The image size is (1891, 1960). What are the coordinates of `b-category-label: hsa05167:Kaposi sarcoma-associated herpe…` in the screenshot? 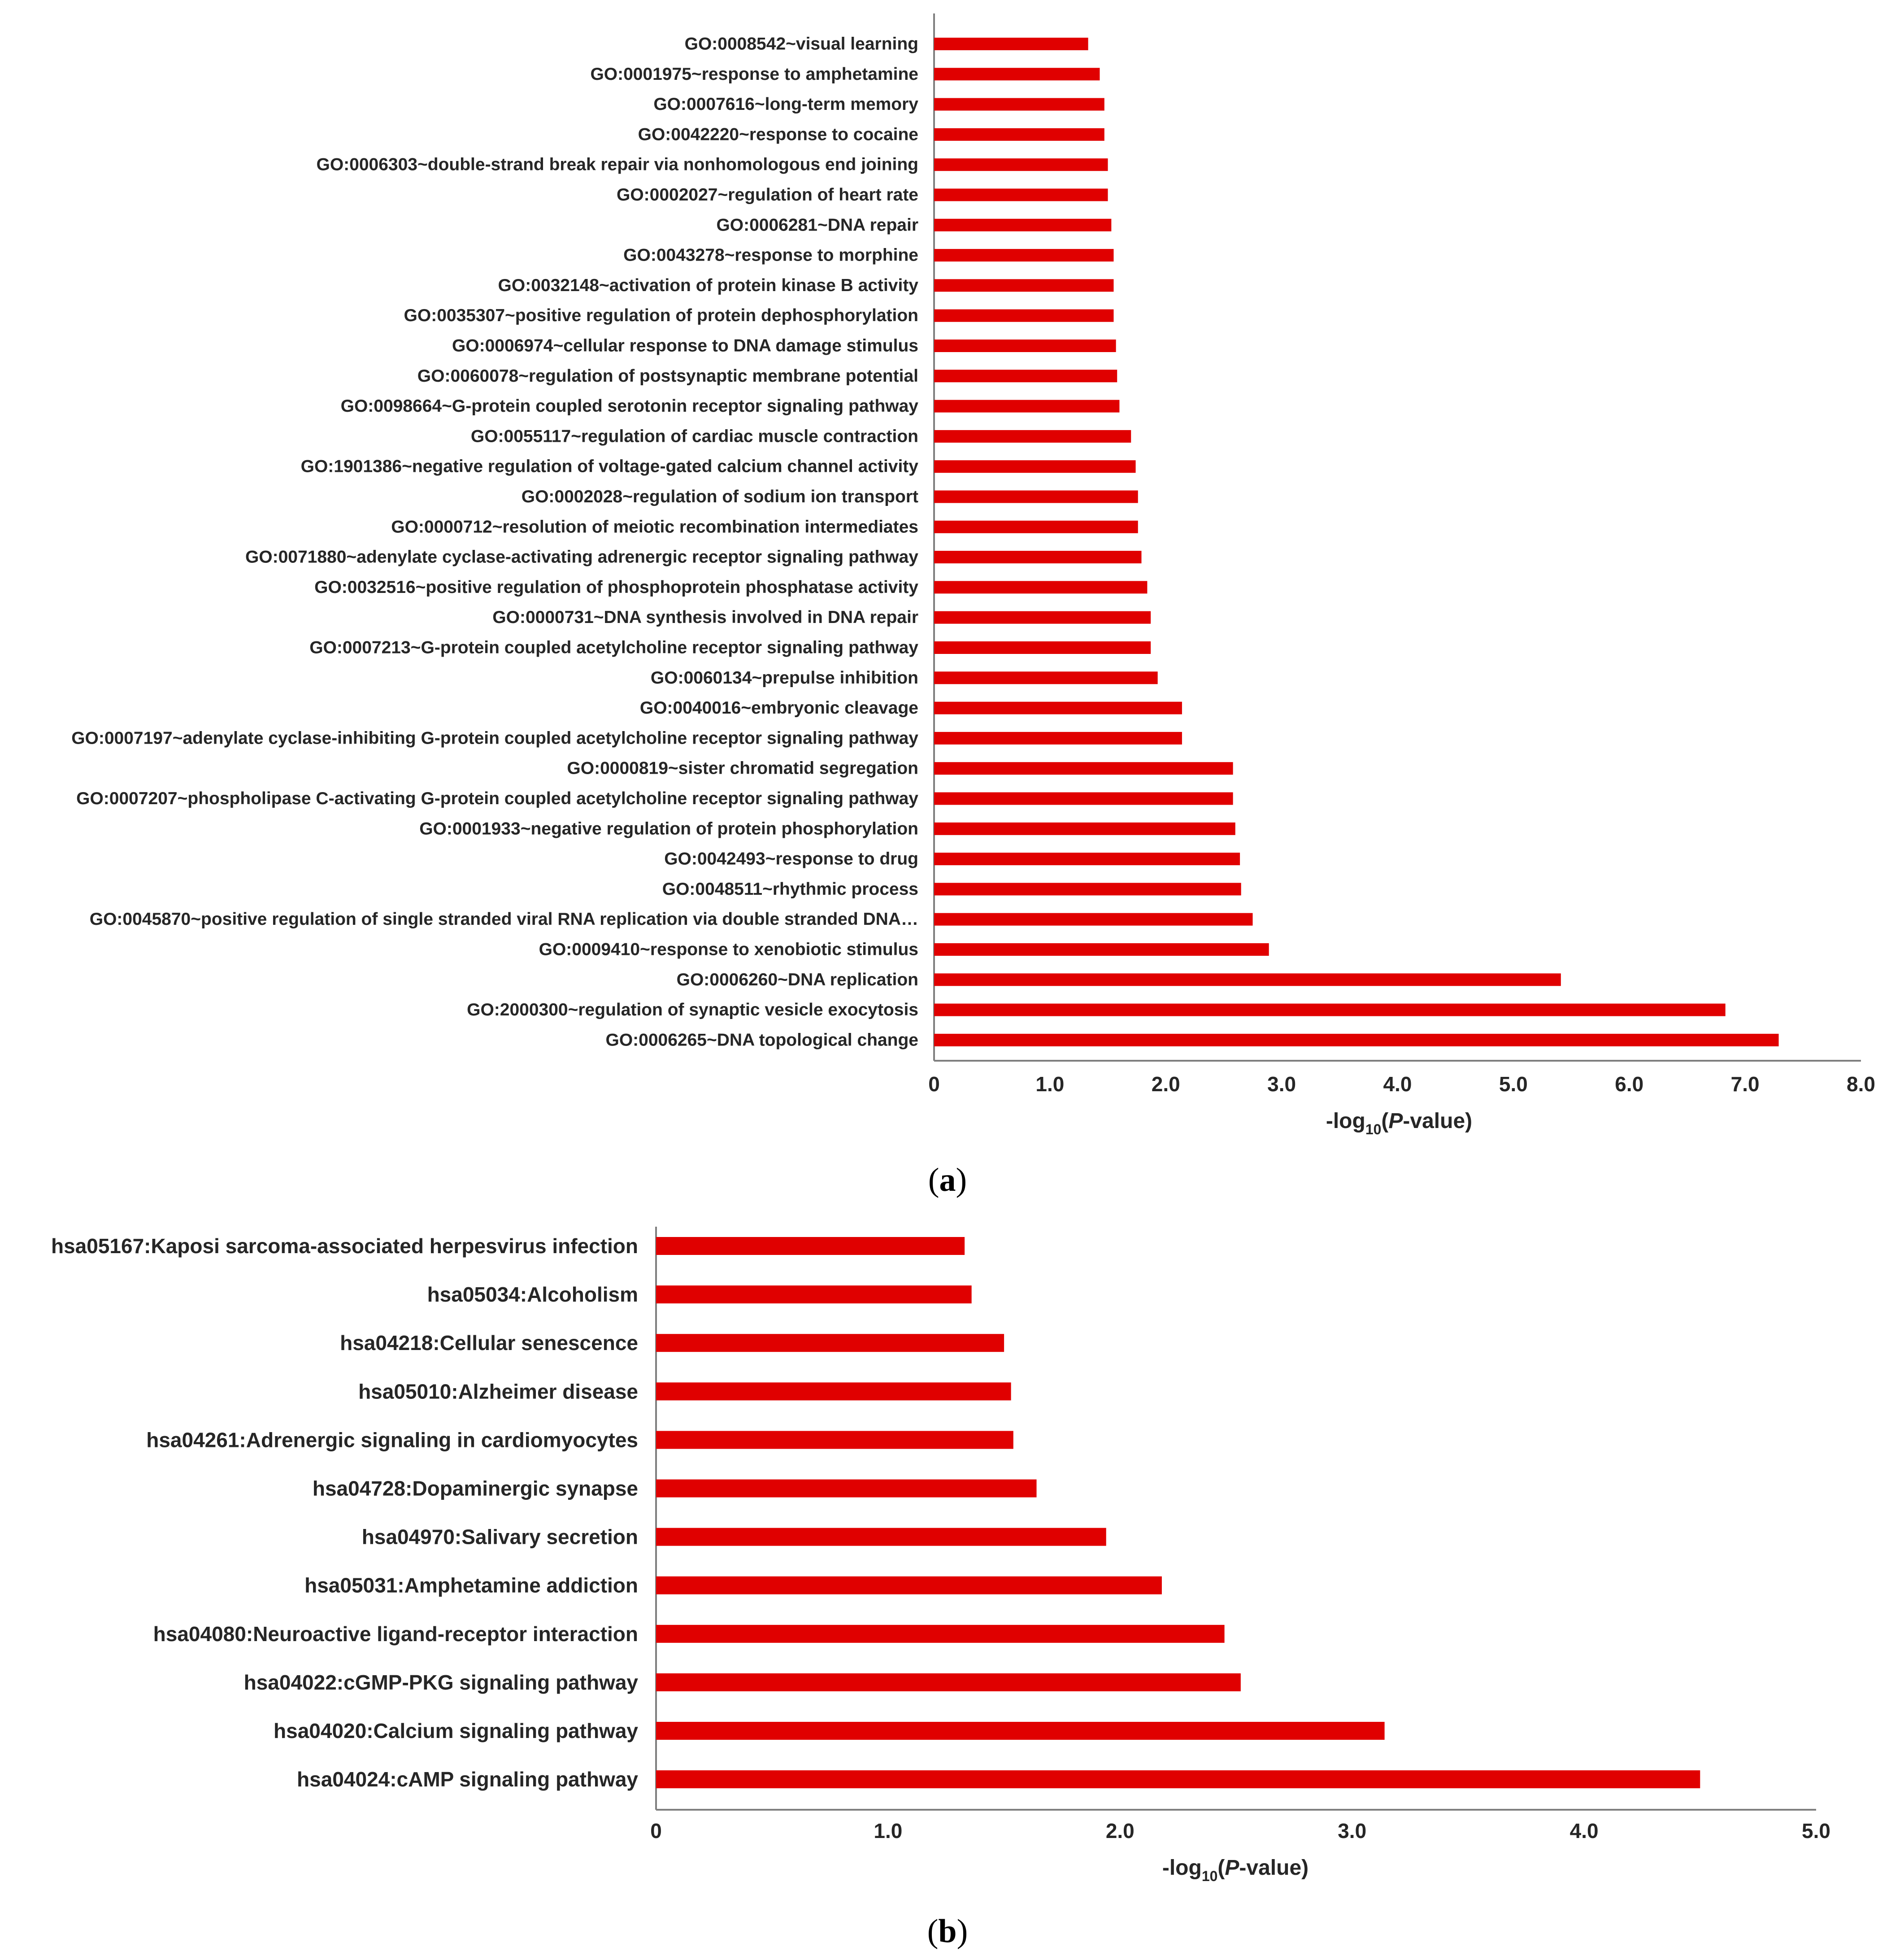 It's located at (344, 1246).